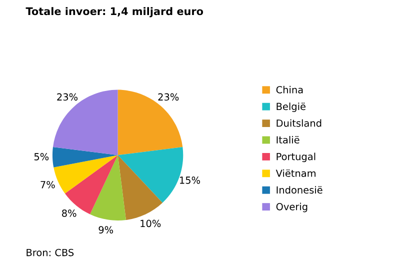  What do you see at coordinates (296, 173) in the screenshot?
I see `legend-label: Viëtnam` at bounding box center [296, 173].